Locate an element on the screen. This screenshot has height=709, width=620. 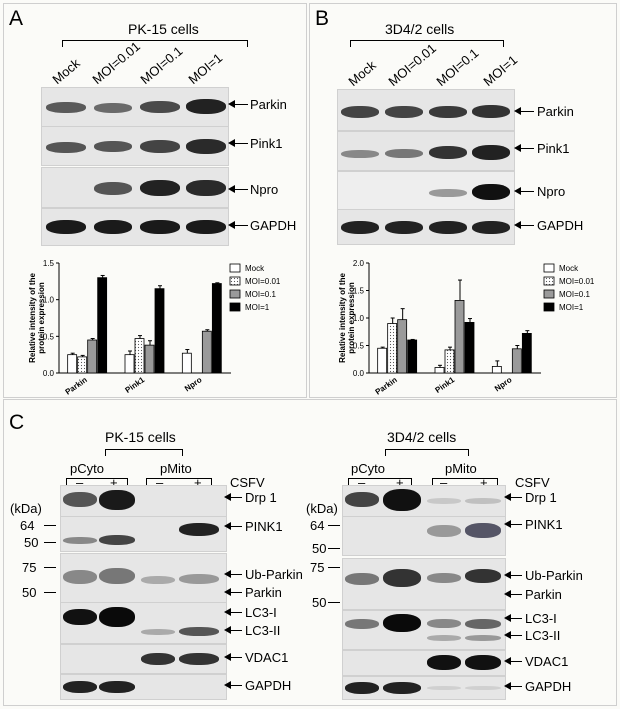
panel-a-bracket is located at coordinates (155, 43).